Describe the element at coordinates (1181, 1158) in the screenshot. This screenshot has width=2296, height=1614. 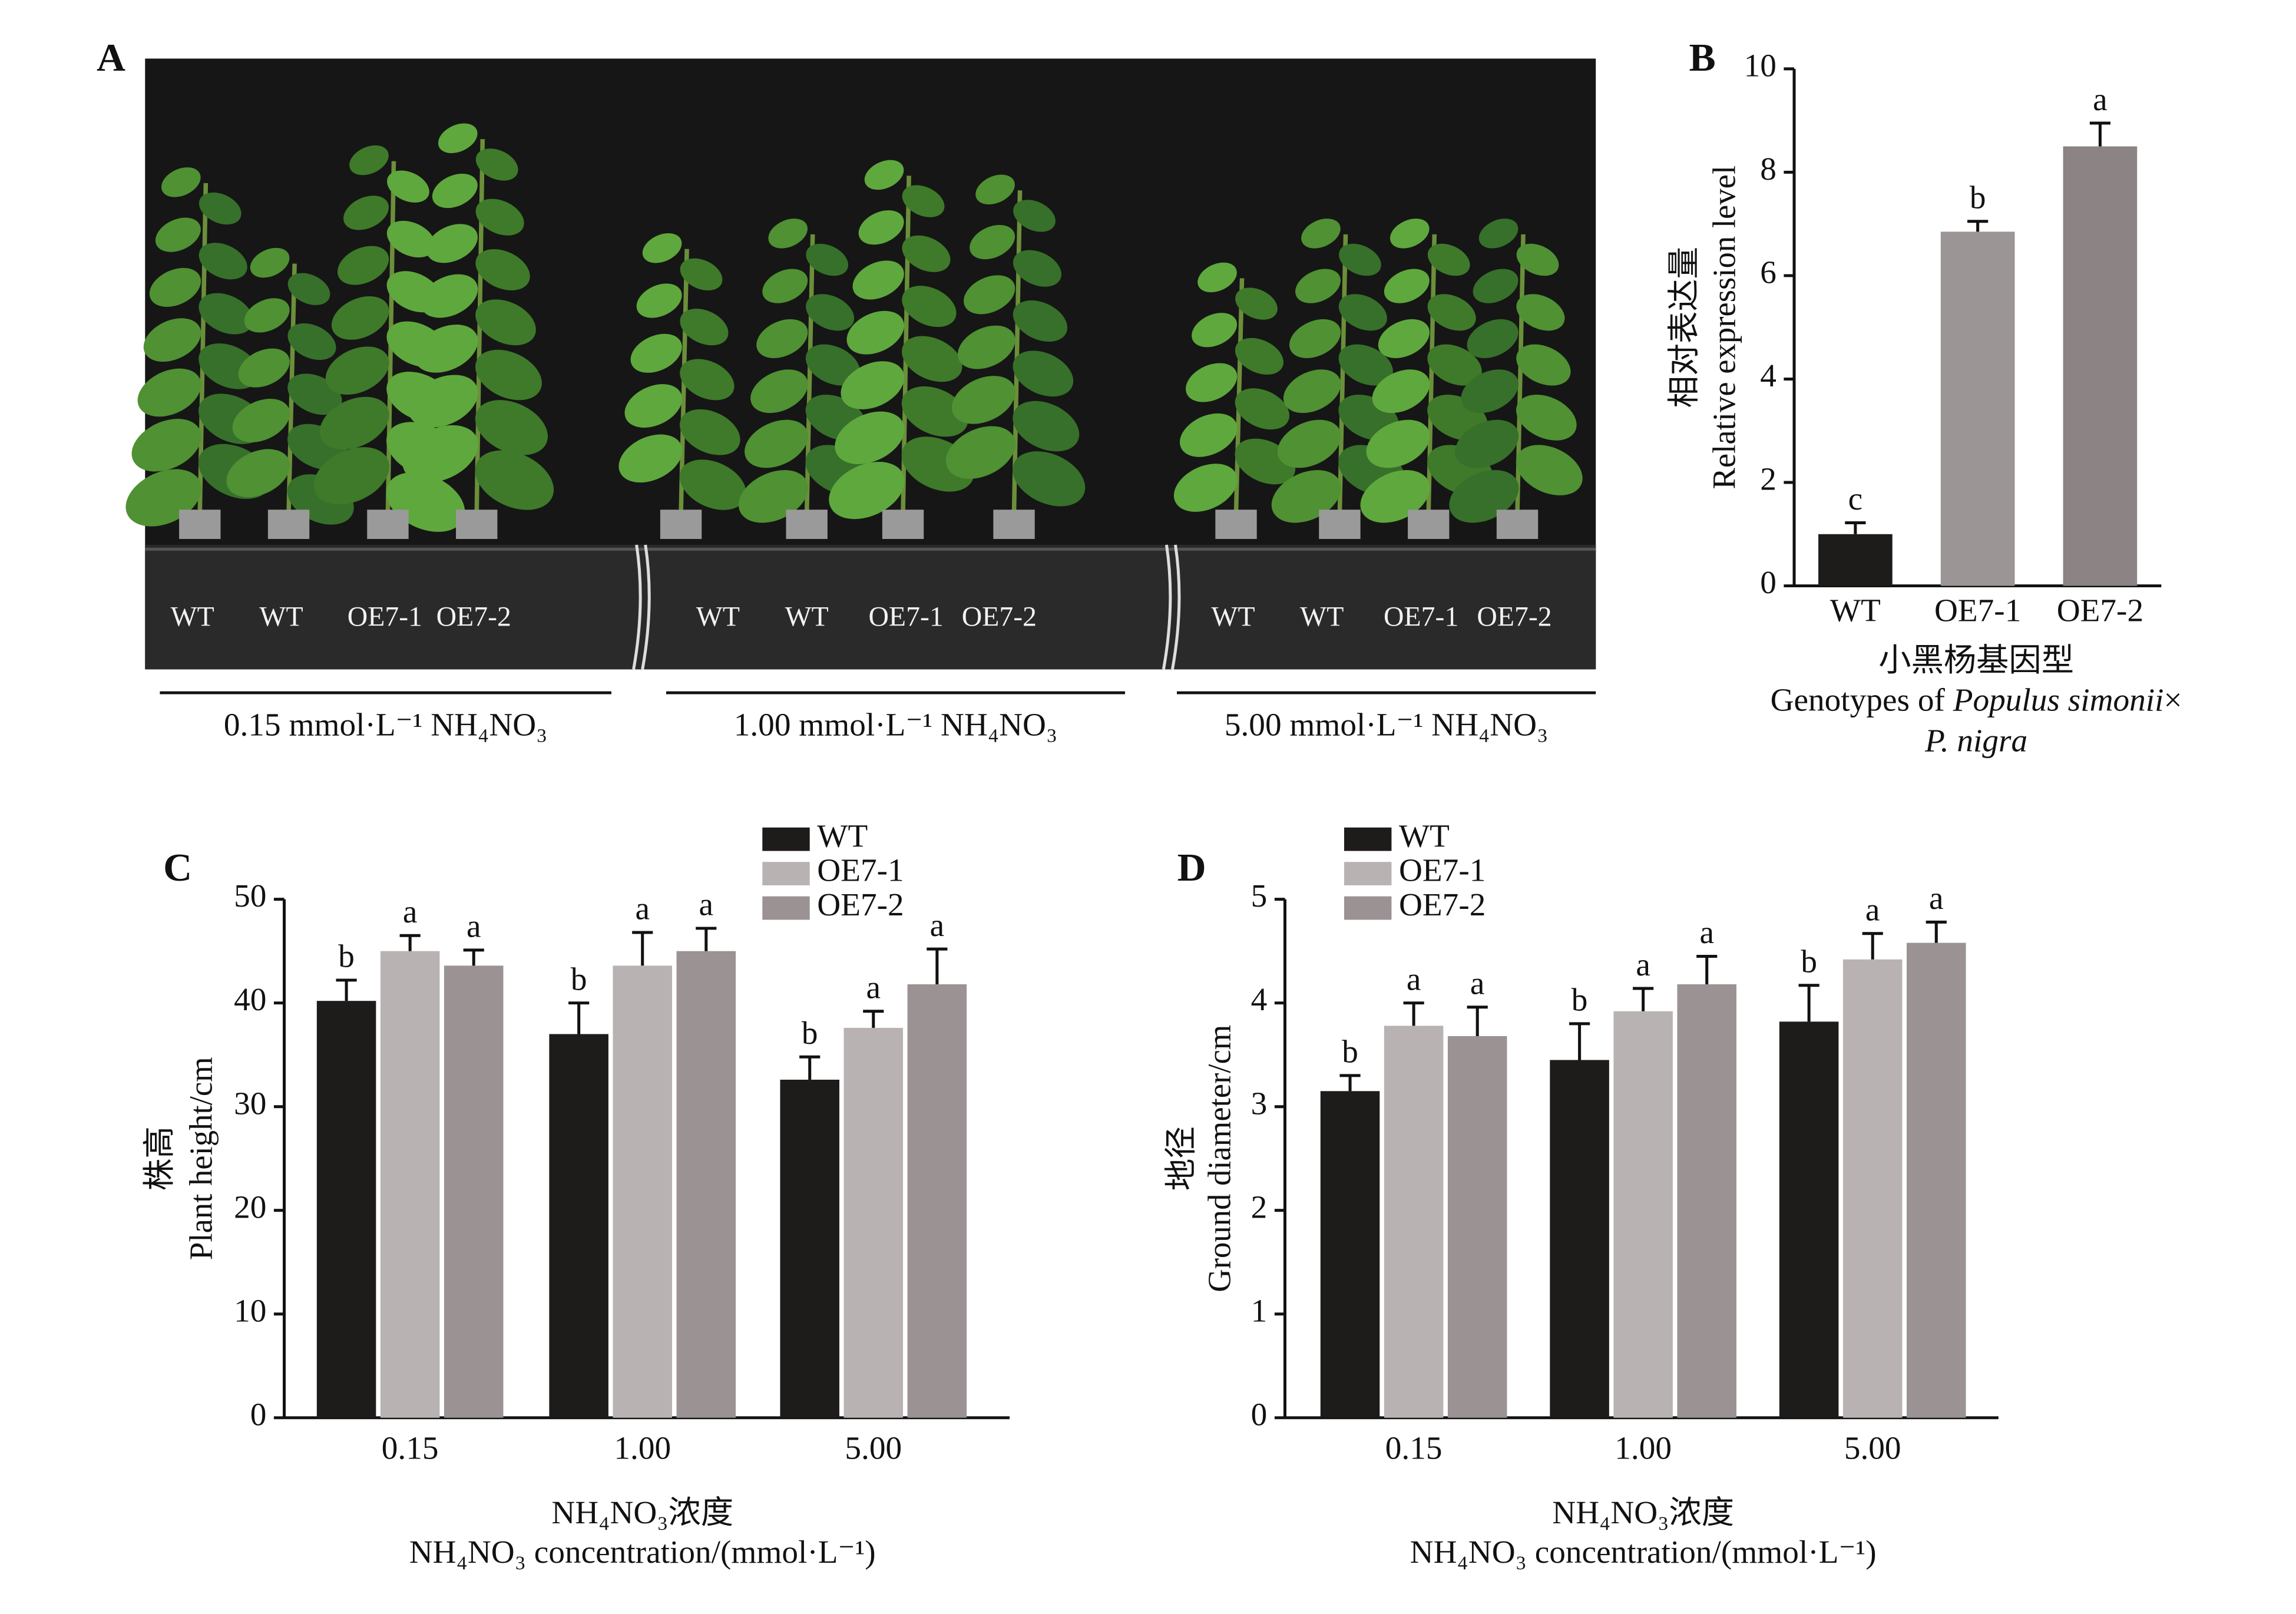
I see `y-axis-label: 地径` at that location.